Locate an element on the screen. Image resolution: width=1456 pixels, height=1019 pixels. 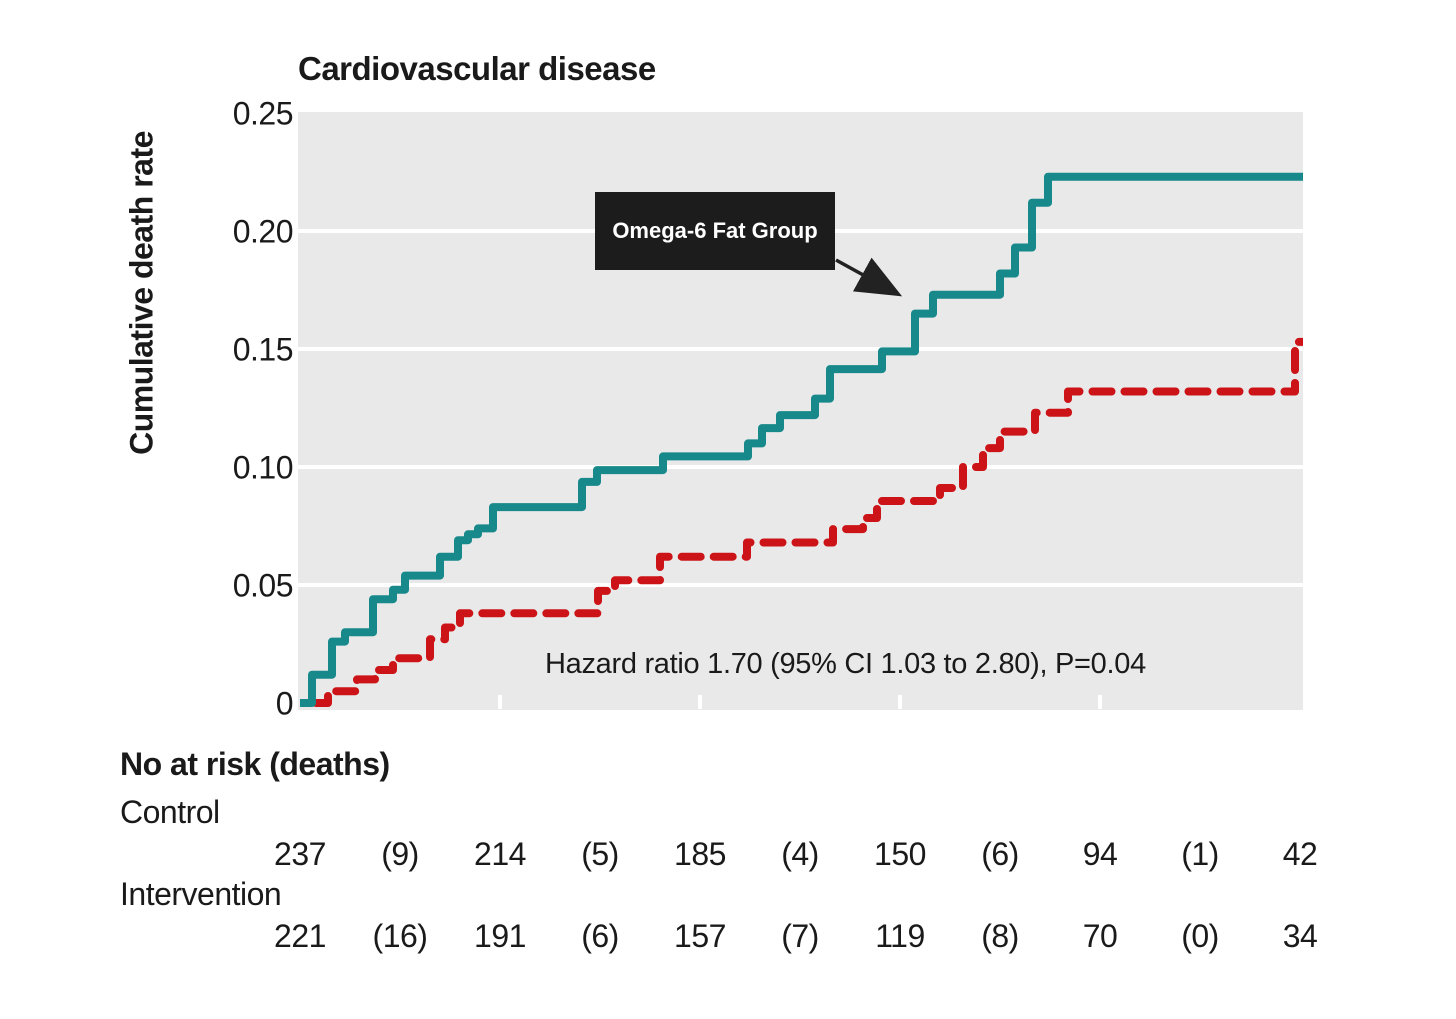
risk-table-header: No at risk (deaths) is located at coordinates (255, 764).